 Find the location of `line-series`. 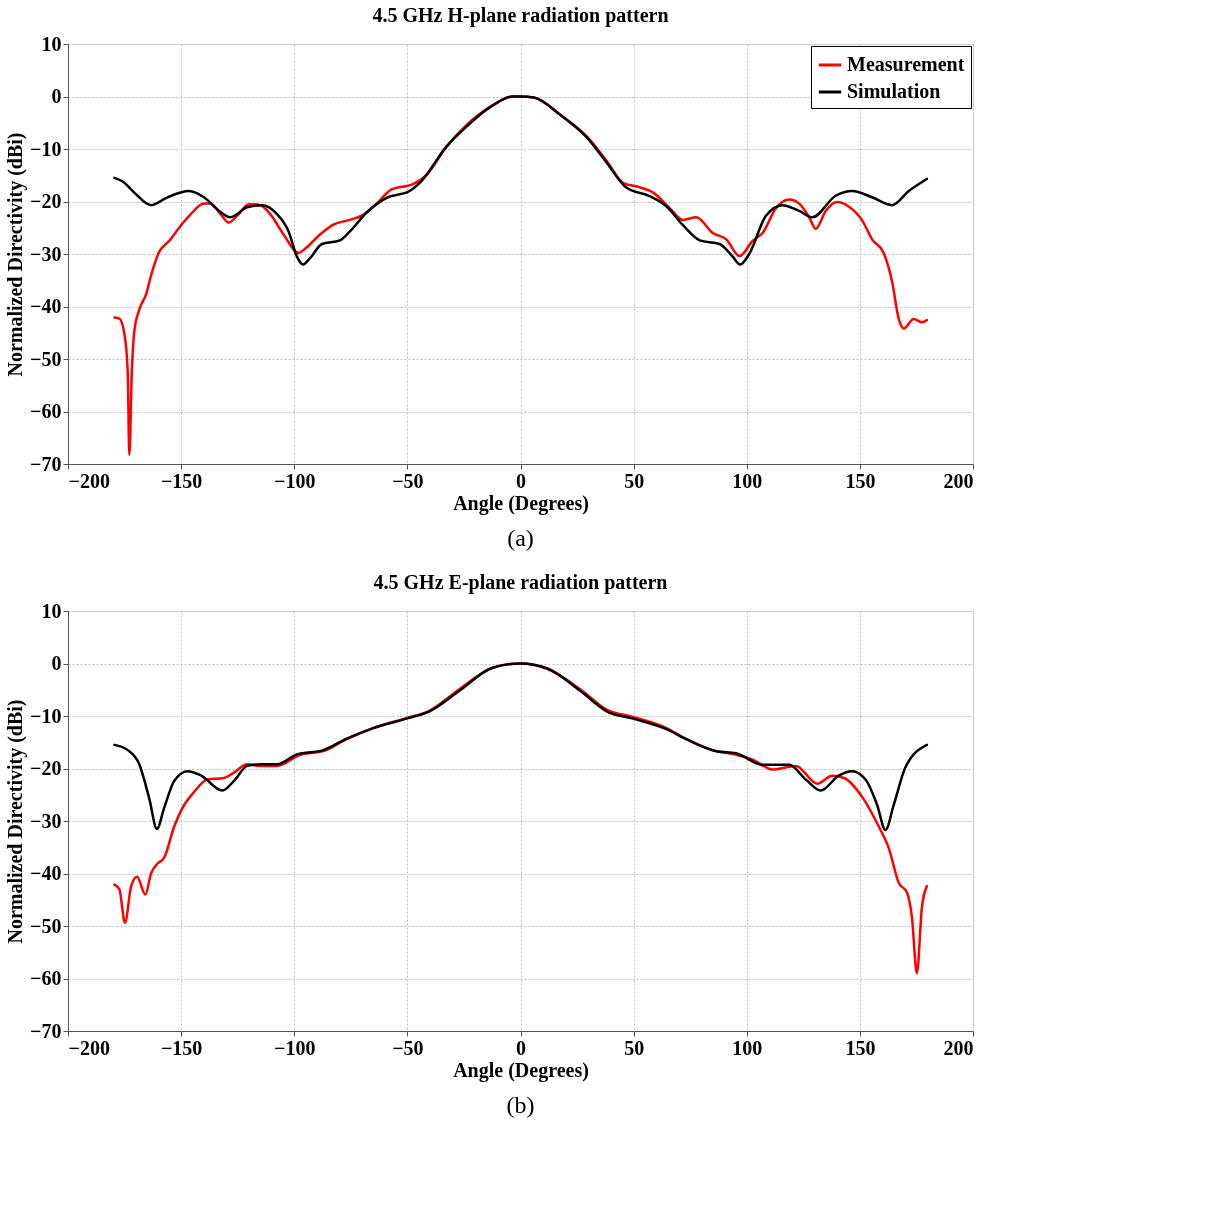

line-series is located at coordinates (521, 747).